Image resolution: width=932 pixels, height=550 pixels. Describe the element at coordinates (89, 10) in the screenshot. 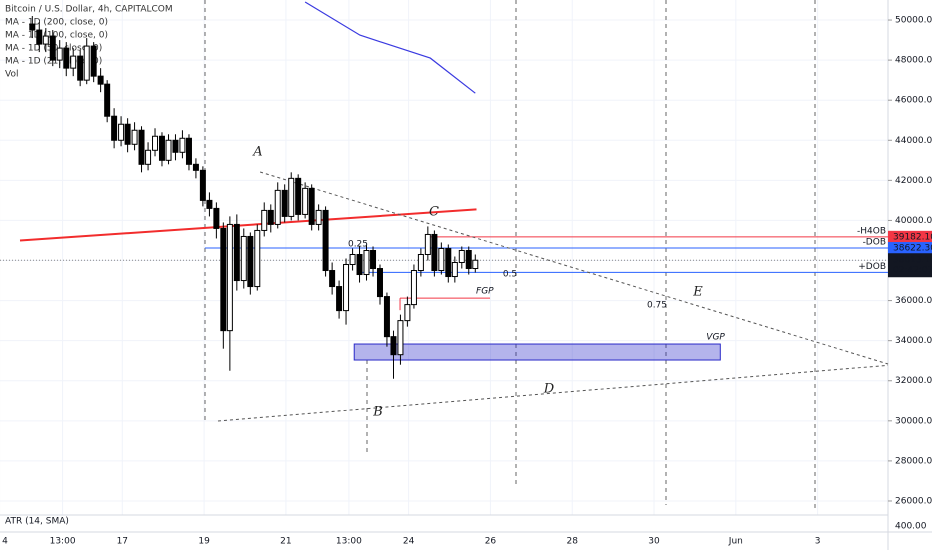

I see `legend-title: Bitcoin / U.S. Dollar, 4h, CAPITALCOM` at that location.